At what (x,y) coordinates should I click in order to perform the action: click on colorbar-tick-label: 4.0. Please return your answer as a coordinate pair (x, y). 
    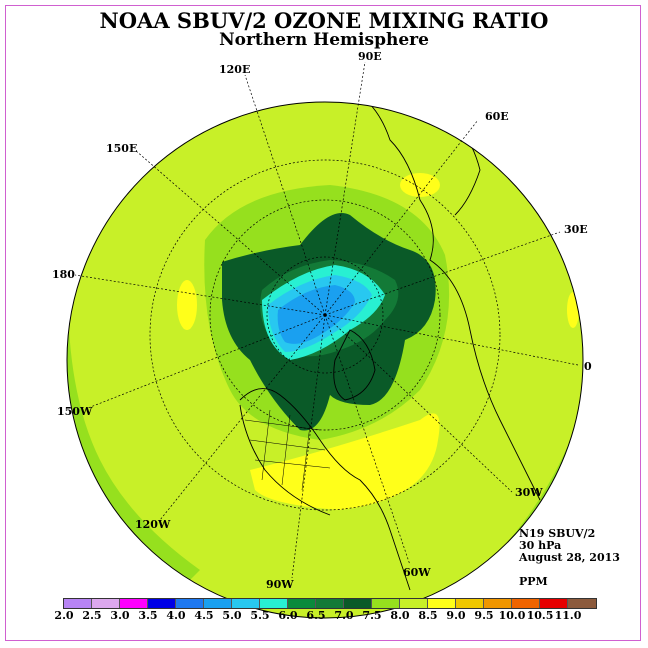
    Looking at the image, I should click on (176, 615).